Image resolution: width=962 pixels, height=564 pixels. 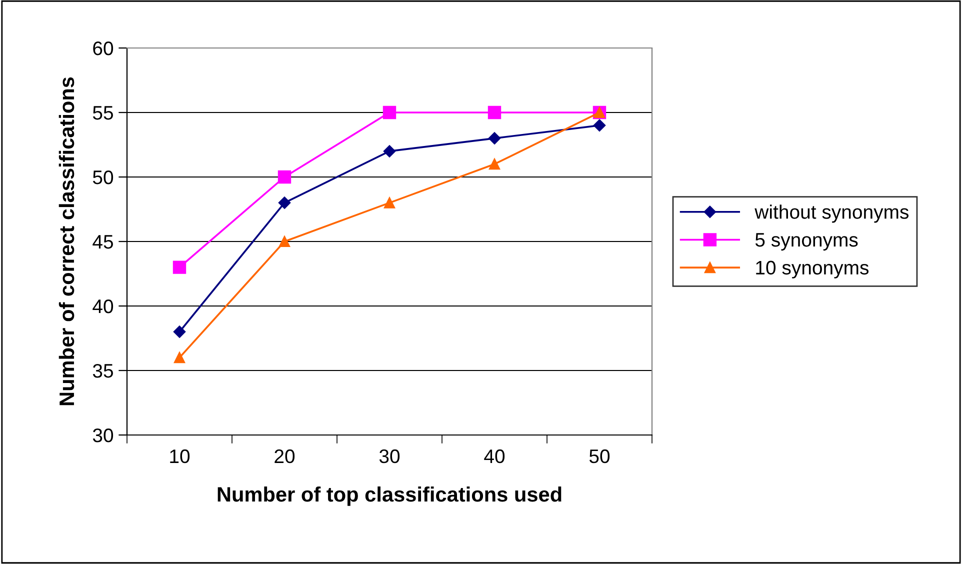 I want to click on x-tick-label: 40, so click(x=494, y=456).